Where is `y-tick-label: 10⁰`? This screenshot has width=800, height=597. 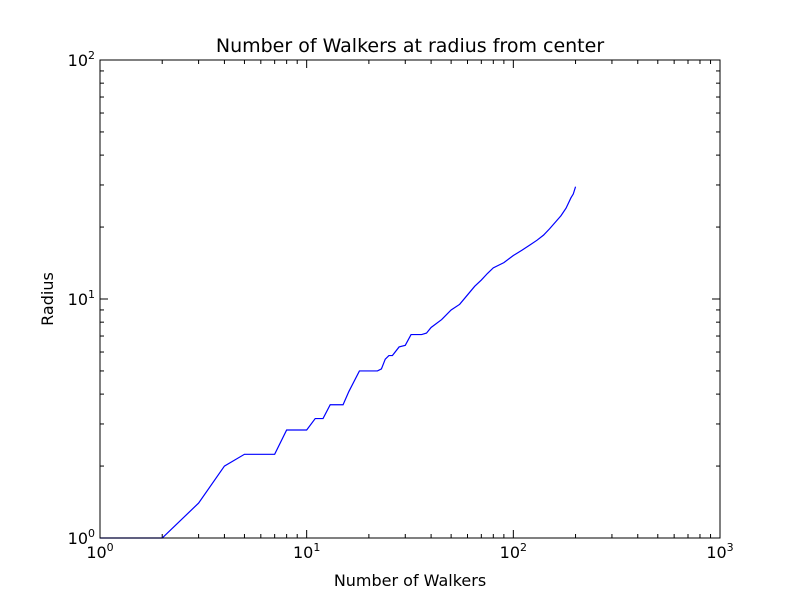
y-tick-label: 10⁰ is located at coordinates (81, 537).